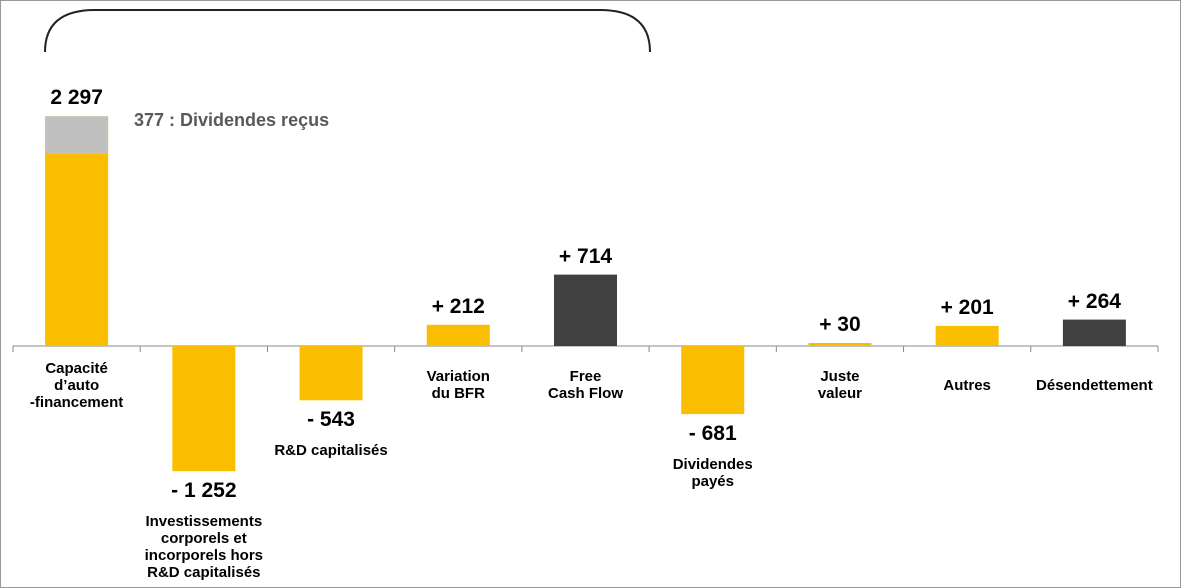 This screenshot has width=1181, height=588. I want to click on category-label: R&D capitalisés, so click(331, 451).